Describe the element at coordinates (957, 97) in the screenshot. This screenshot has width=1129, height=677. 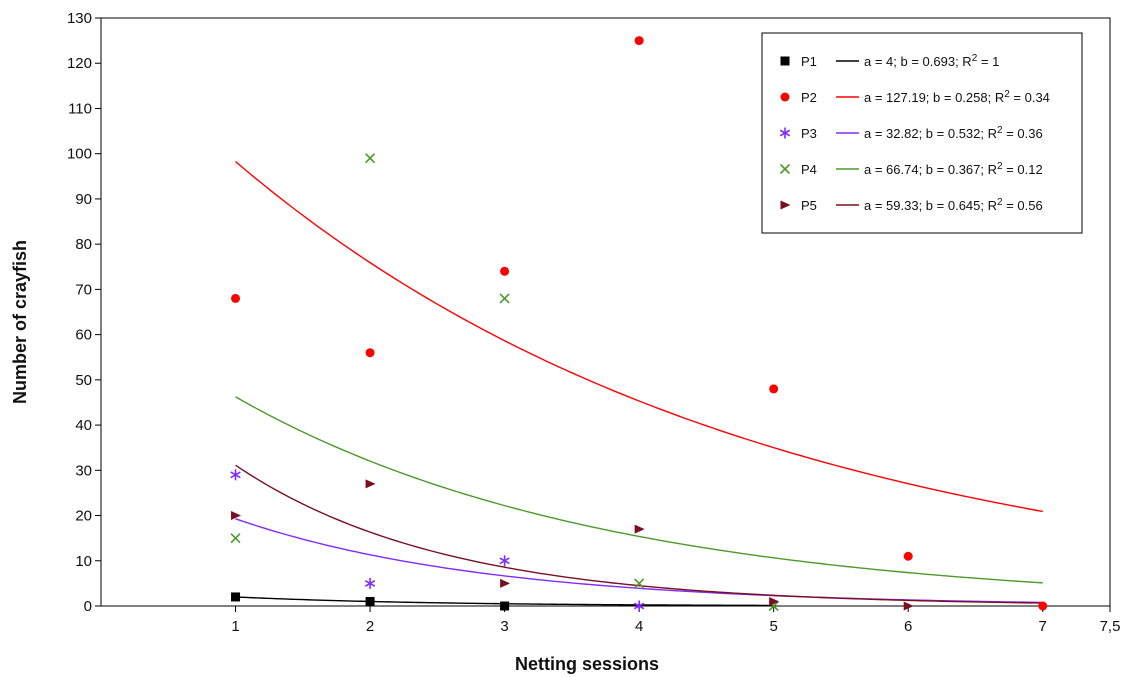
I see `legend-fit-label-p2: a = 127.19; b = 0.258; R2 = 0.34` at that location.